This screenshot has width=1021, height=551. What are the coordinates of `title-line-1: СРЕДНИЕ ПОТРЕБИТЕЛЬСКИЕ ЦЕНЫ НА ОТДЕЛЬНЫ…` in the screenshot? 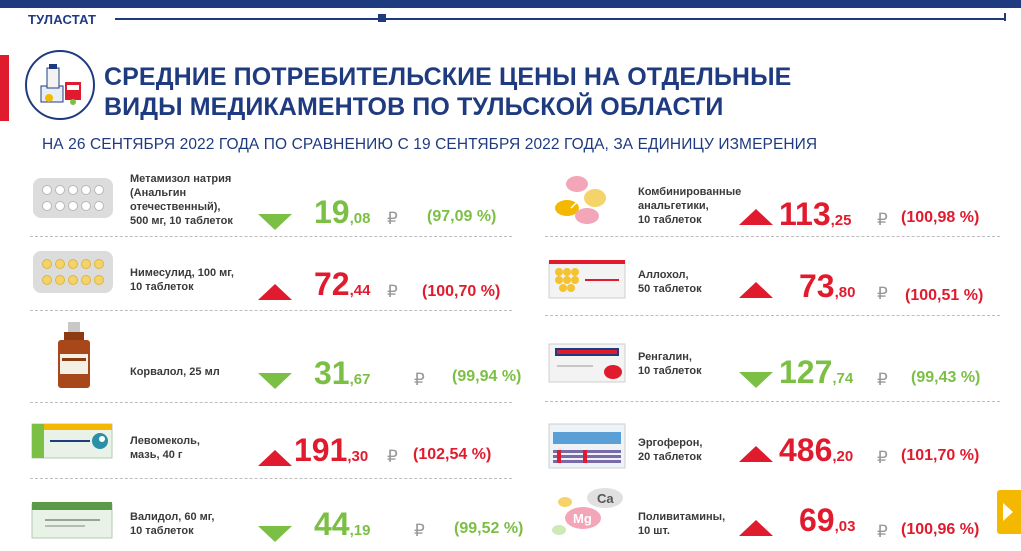 It's located at (448, 77).